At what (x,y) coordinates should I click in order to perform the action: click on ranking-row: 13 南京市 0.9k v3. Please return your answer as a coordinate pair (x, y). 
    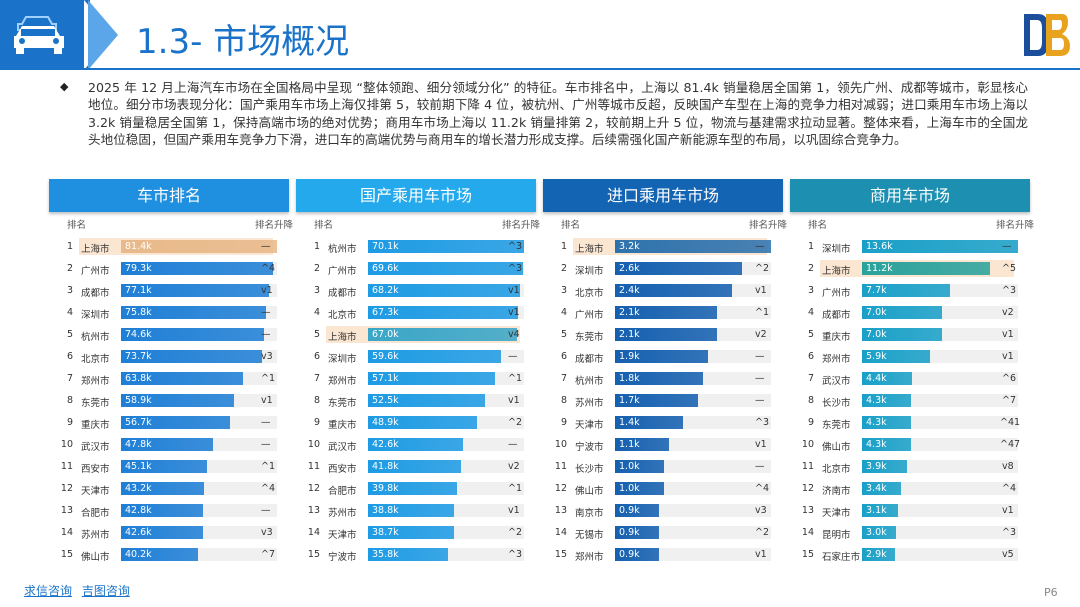
    Looking at the image, I should click on (663, 510).